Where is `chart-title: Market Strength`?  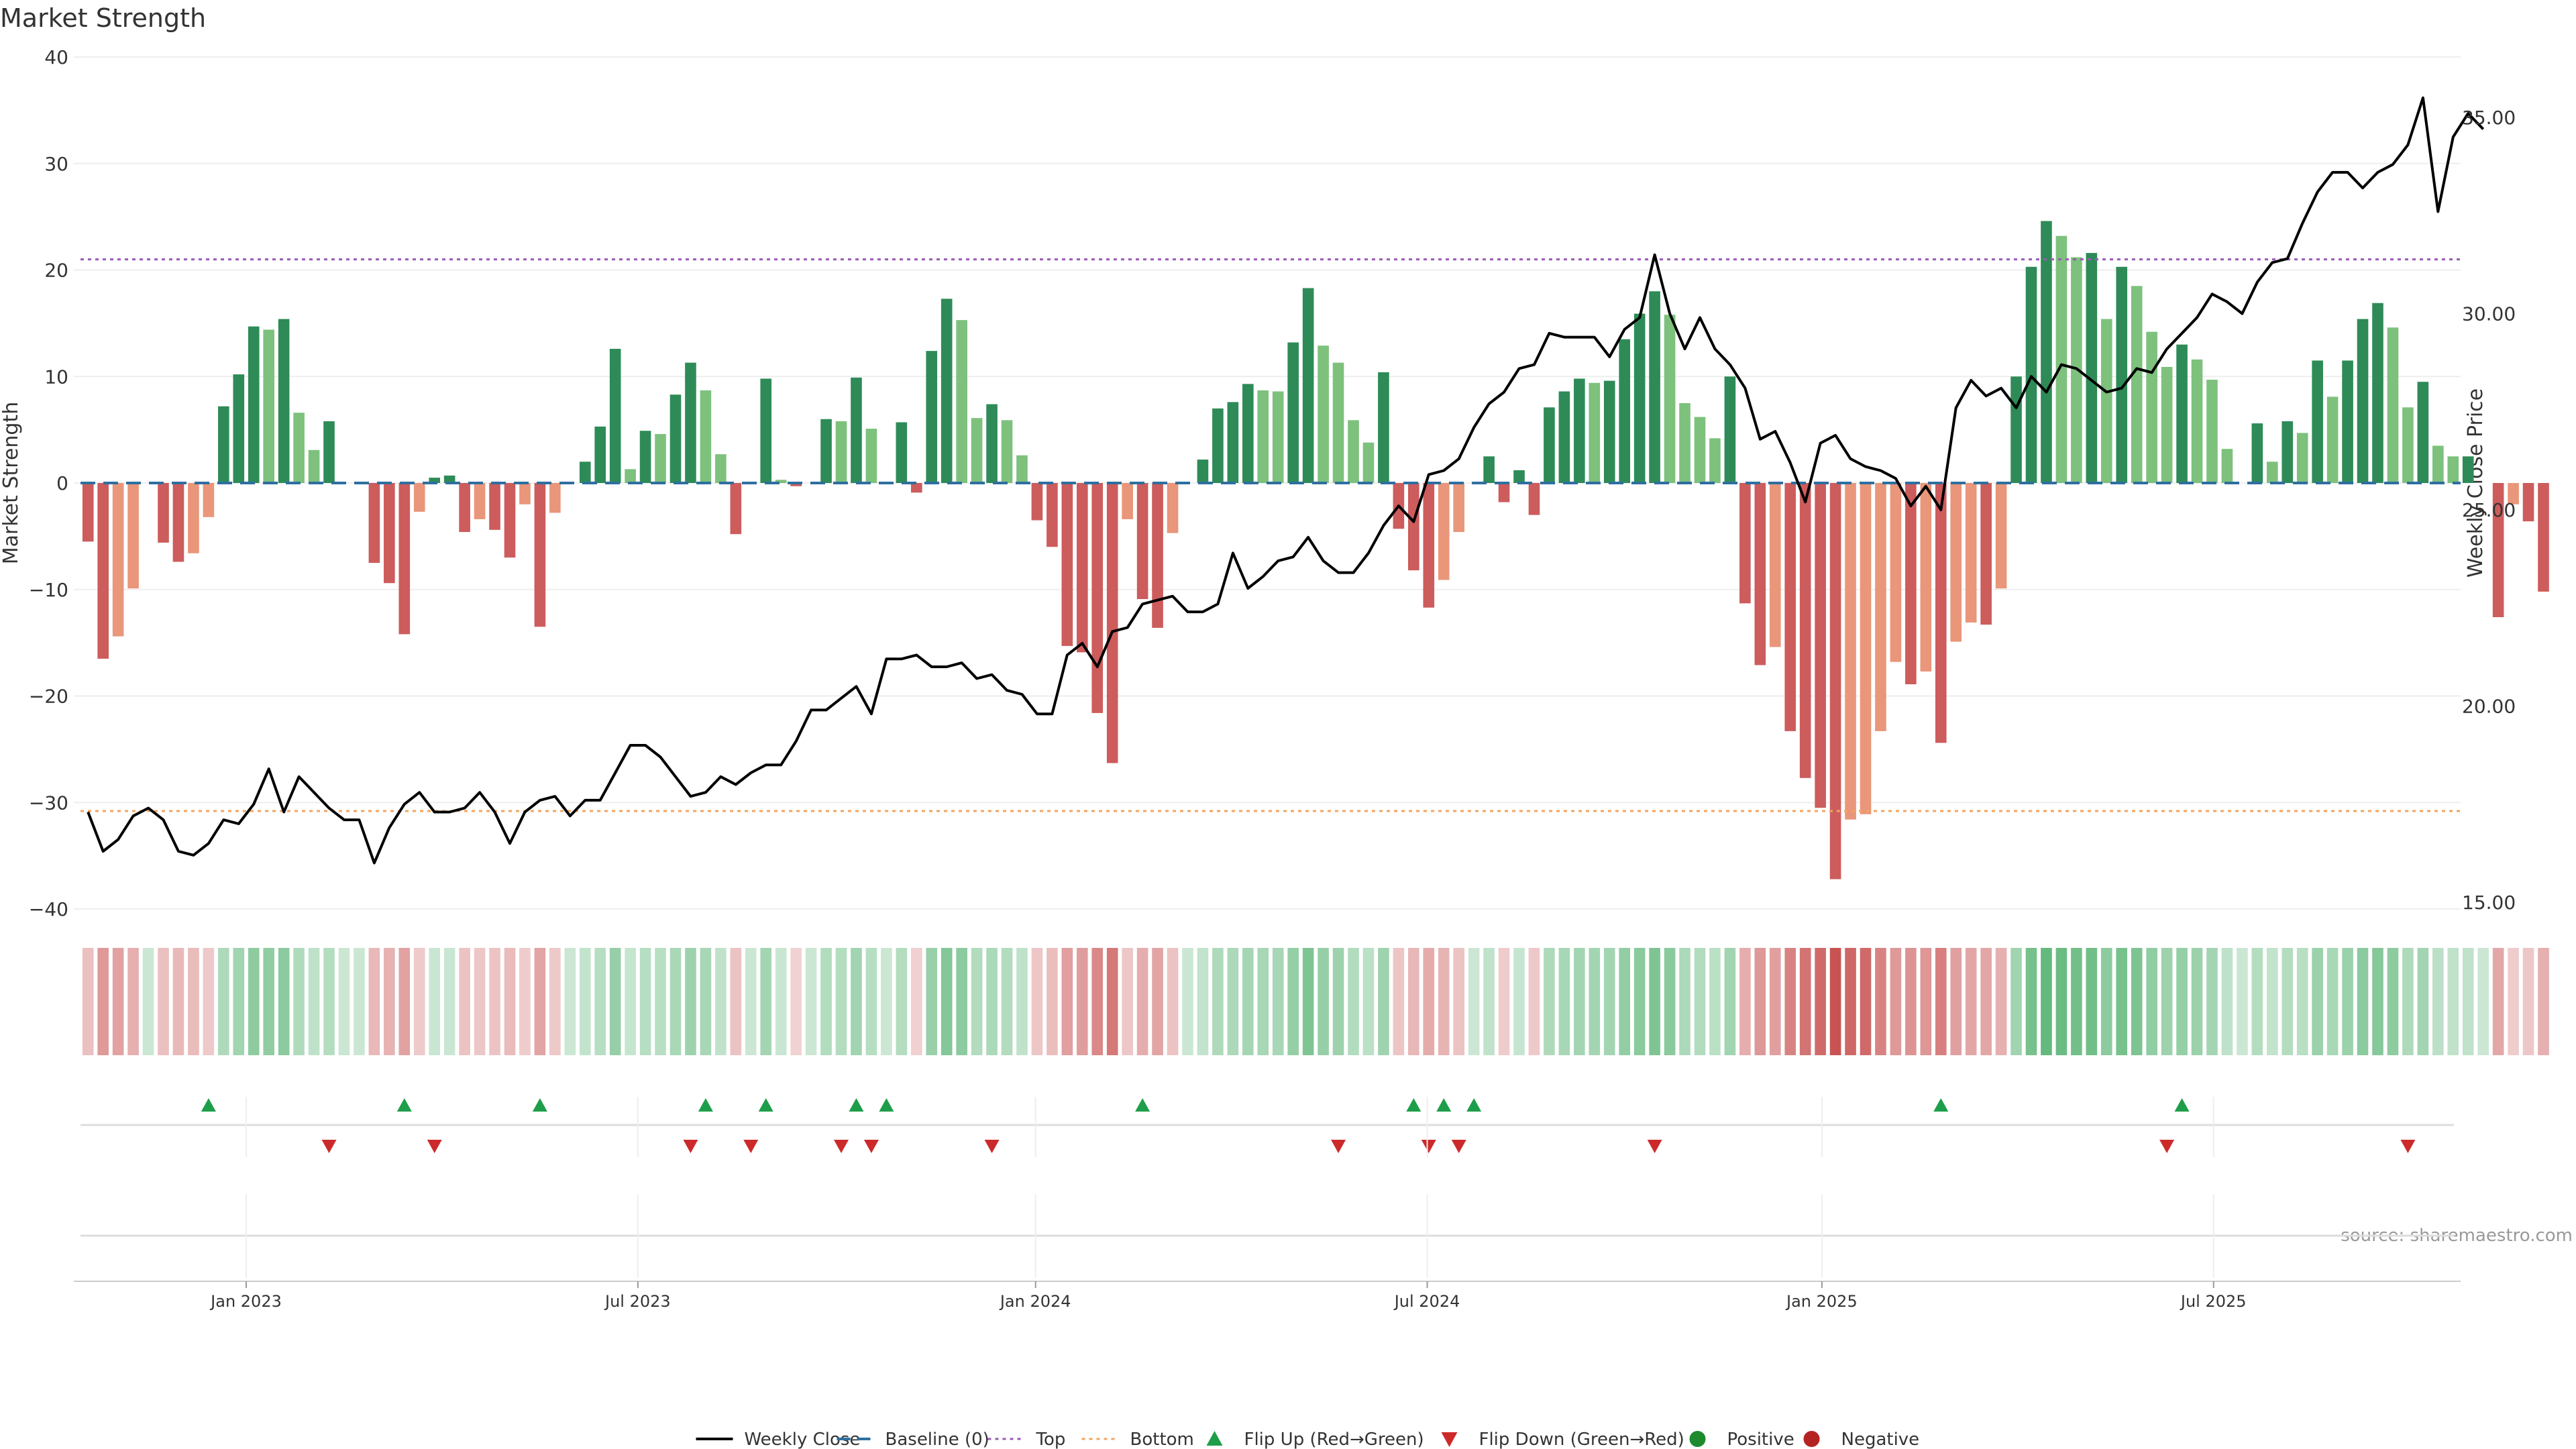
chart-title: Market Strength is located at coordinates (103, 18).